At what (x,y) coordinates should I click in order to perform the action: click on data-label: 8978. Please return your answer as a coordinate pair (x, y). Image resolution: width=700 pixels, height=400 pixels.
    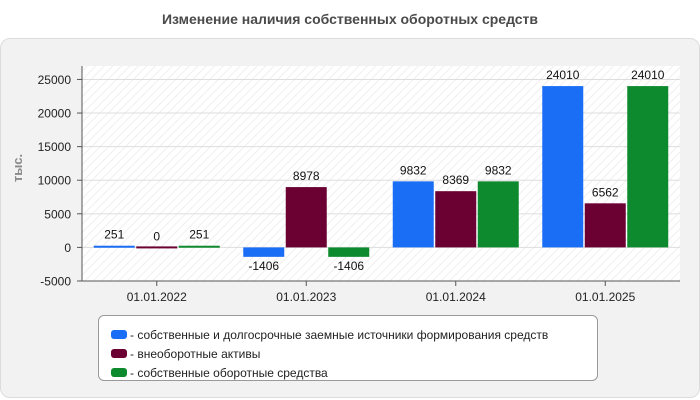
    Looking at the image, I should click on (306, 176).